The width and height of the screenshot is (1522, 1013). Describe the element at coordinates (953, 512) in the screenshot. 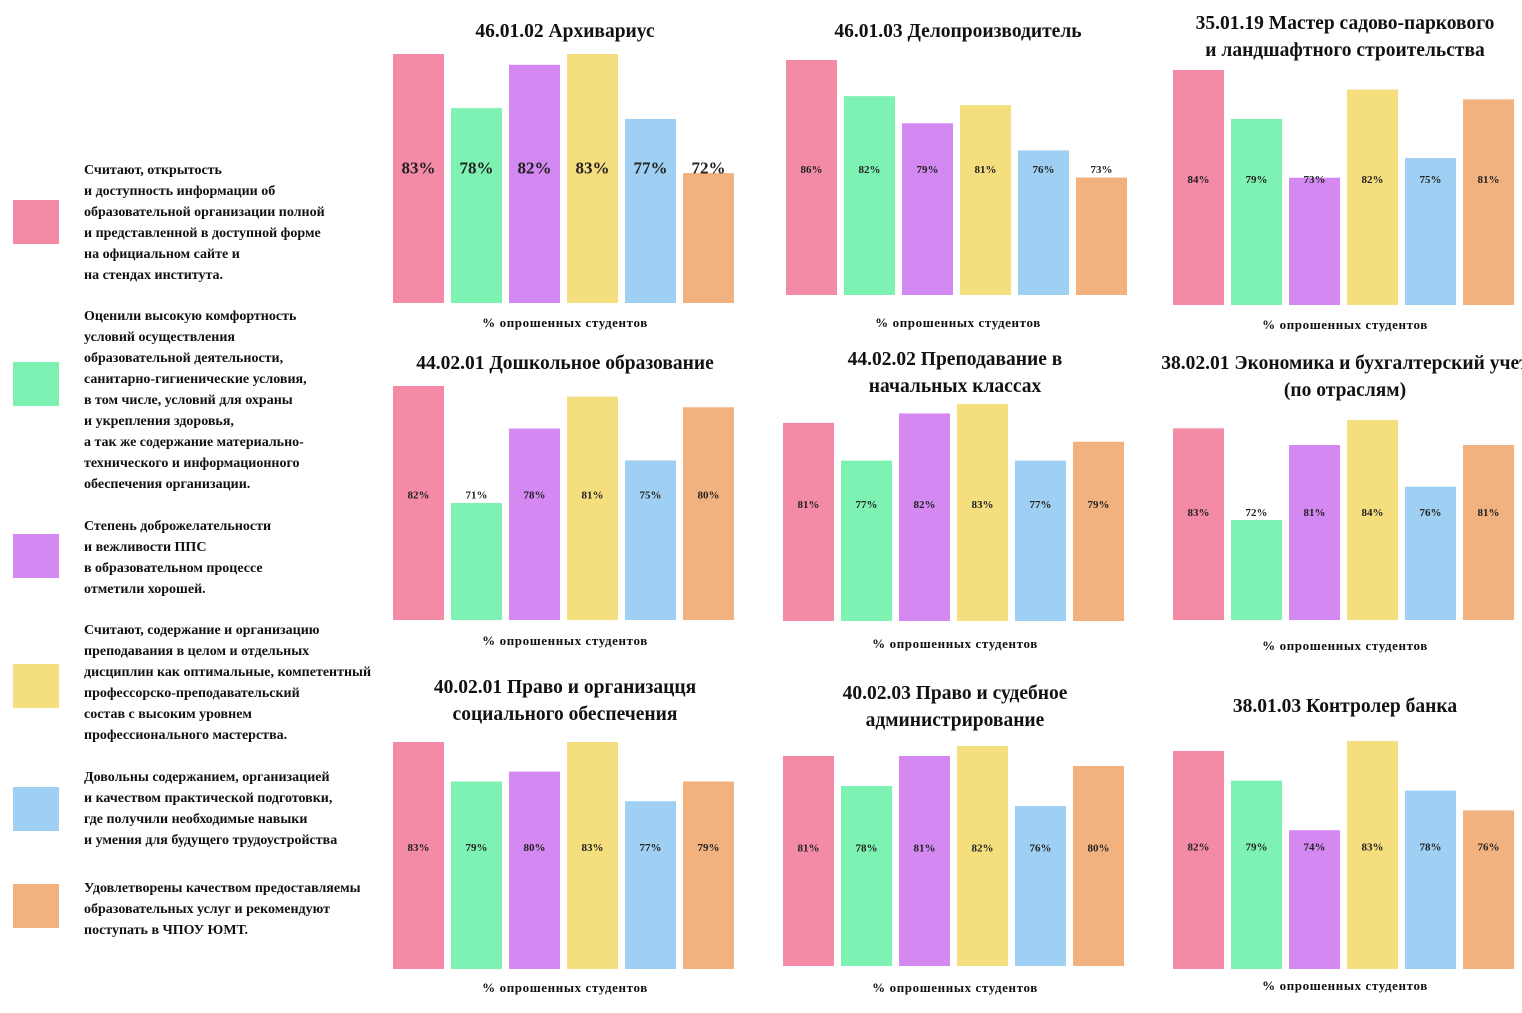

I see `bar-plot: 81% 77% 82% 83% 77% 79%` at that location.